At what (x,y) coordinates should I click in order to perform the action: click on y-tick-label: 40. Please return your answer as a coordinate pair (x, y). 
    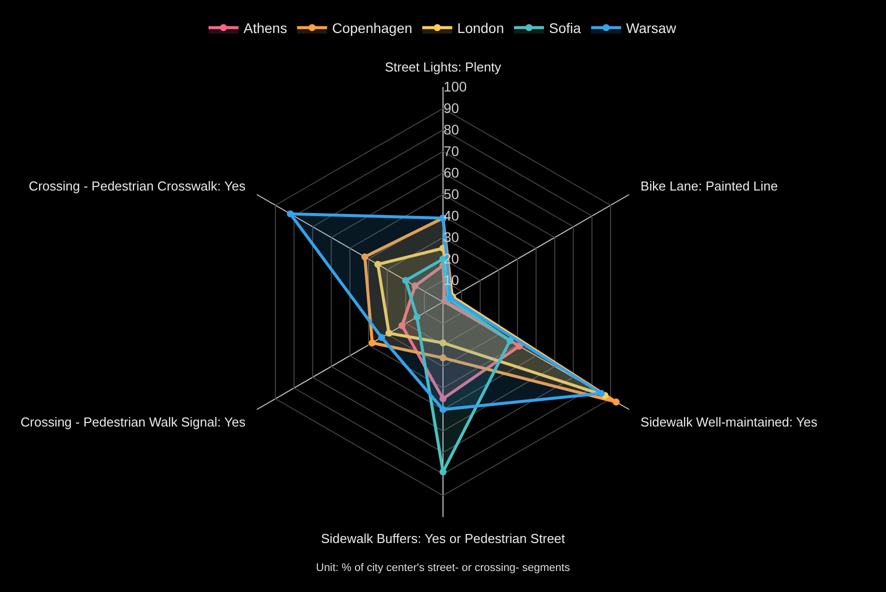
    Looking at the image, I should click on (452, 216).